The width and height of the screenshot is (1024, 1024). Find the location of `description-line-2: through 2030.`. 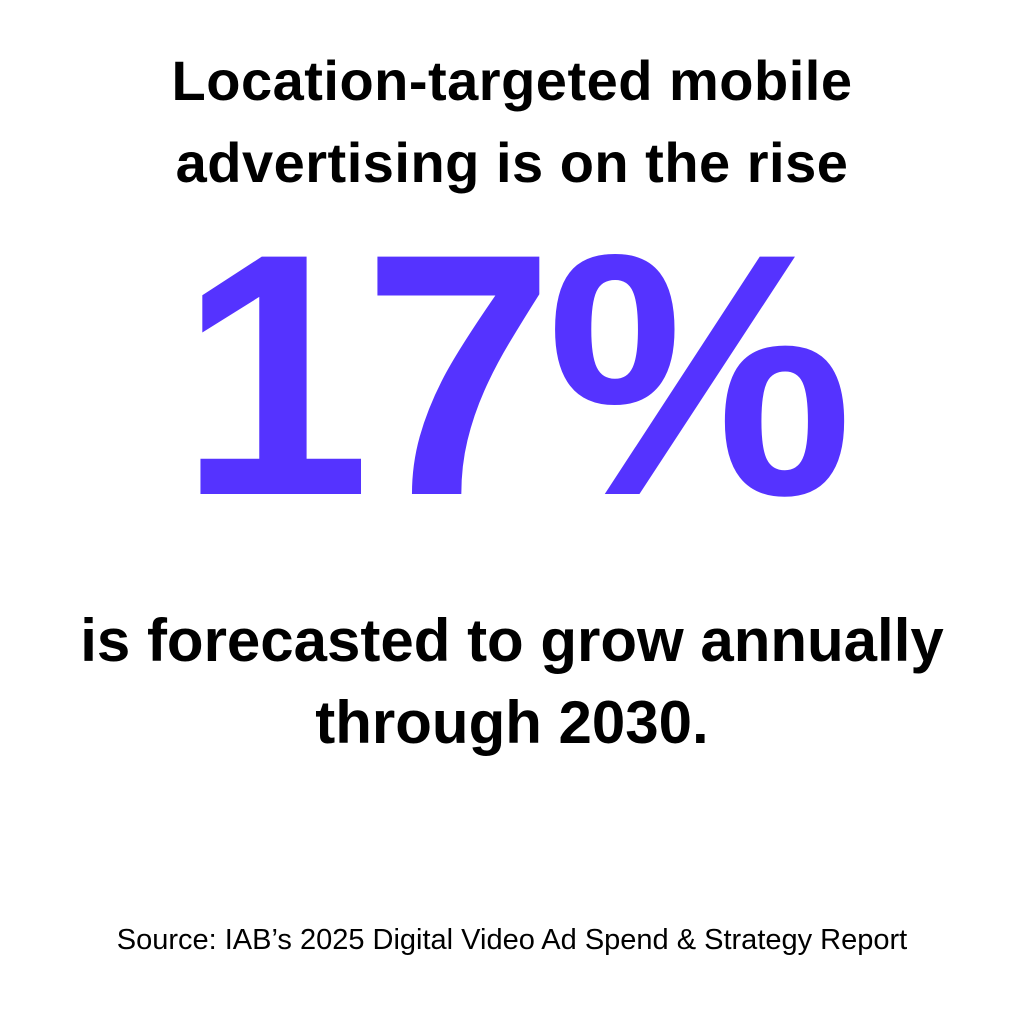

description-line-2: through 2030. is located at coordinates (512, 722).